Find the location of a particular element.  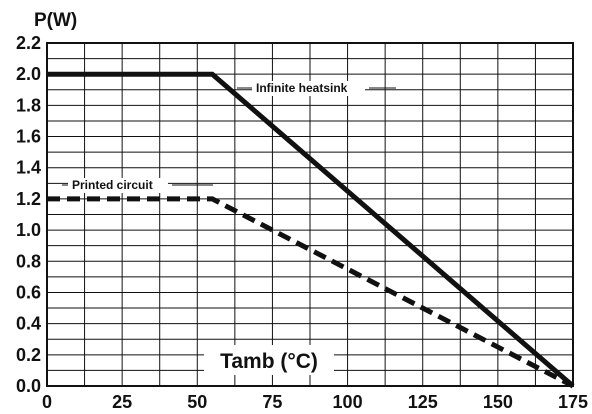

x-tick-label: 50 is located at coordinates (197, 402).